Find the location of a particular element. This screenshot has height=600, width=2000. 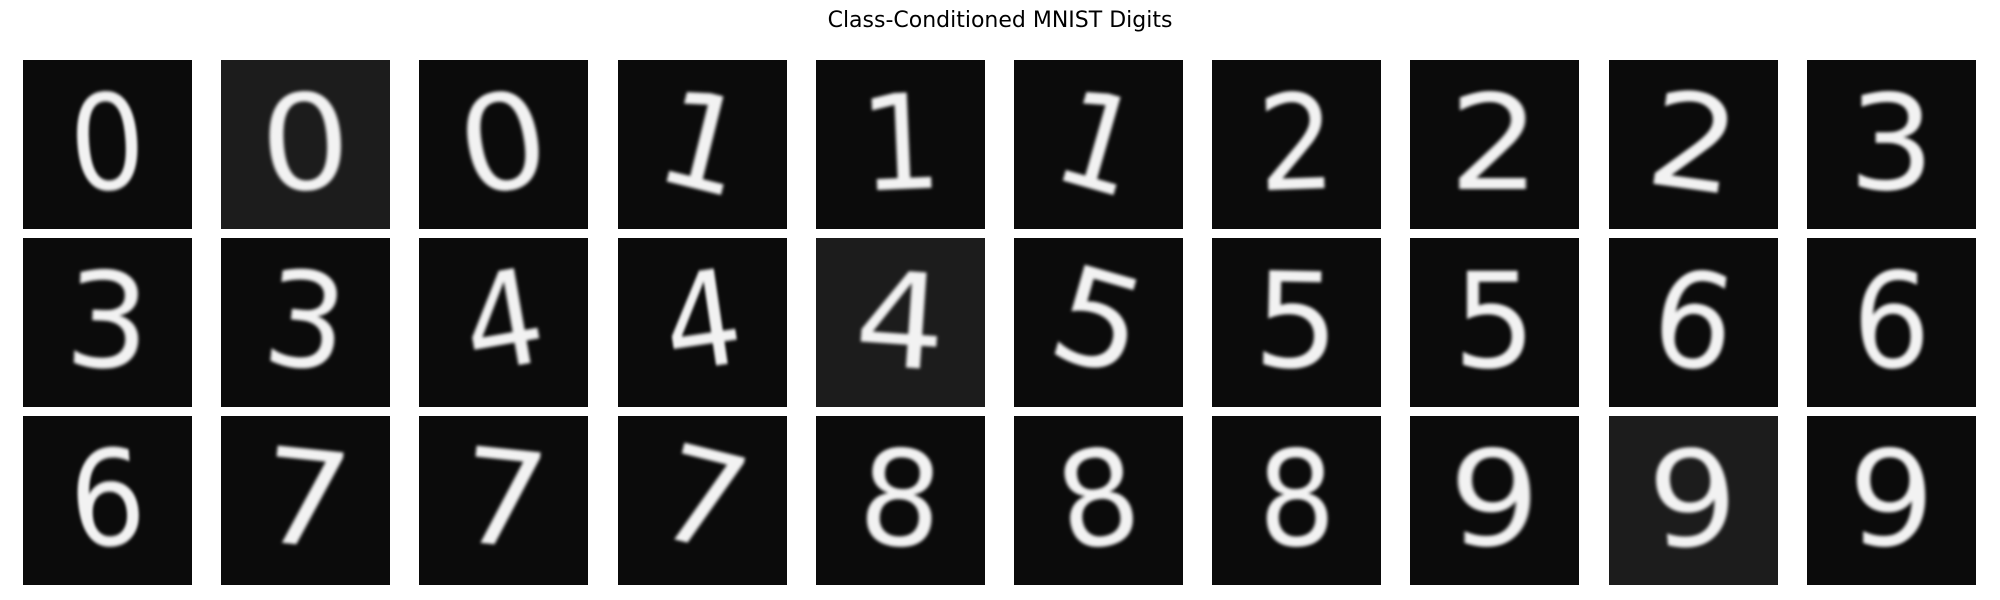

figure-title: Class-Conditioned MNIST Digits is located at coordinates (1000, 20).